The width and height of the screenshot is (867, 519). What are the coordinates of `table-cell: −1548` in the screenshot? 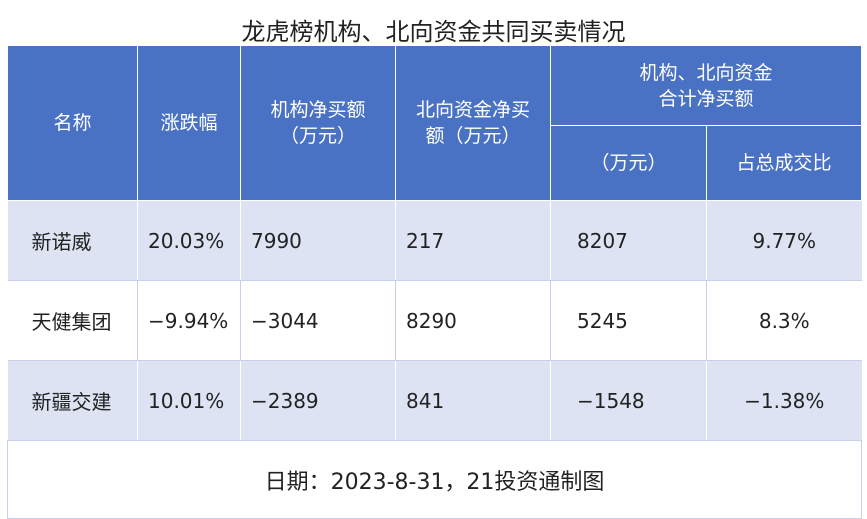 It's located at (628, 400).